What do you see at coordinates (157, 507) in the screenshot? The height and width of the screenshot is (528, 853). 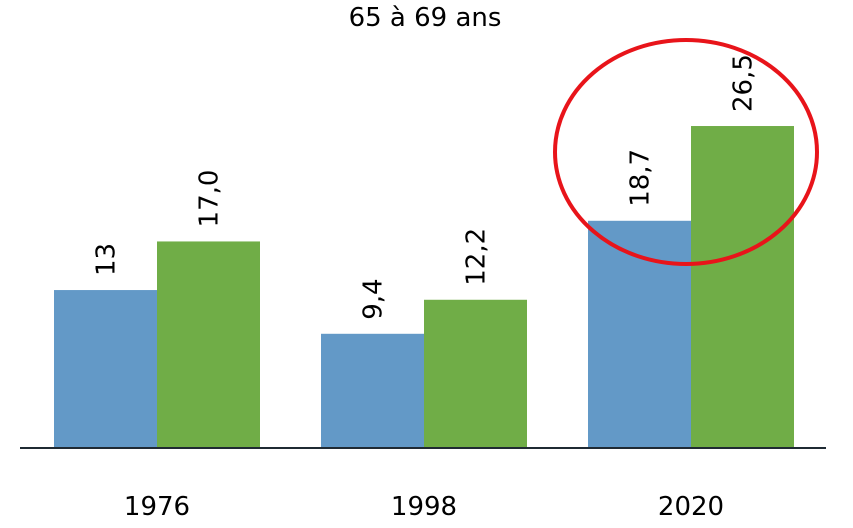 I see `x-tick-label: 1976` at bounding box center [157, 507].